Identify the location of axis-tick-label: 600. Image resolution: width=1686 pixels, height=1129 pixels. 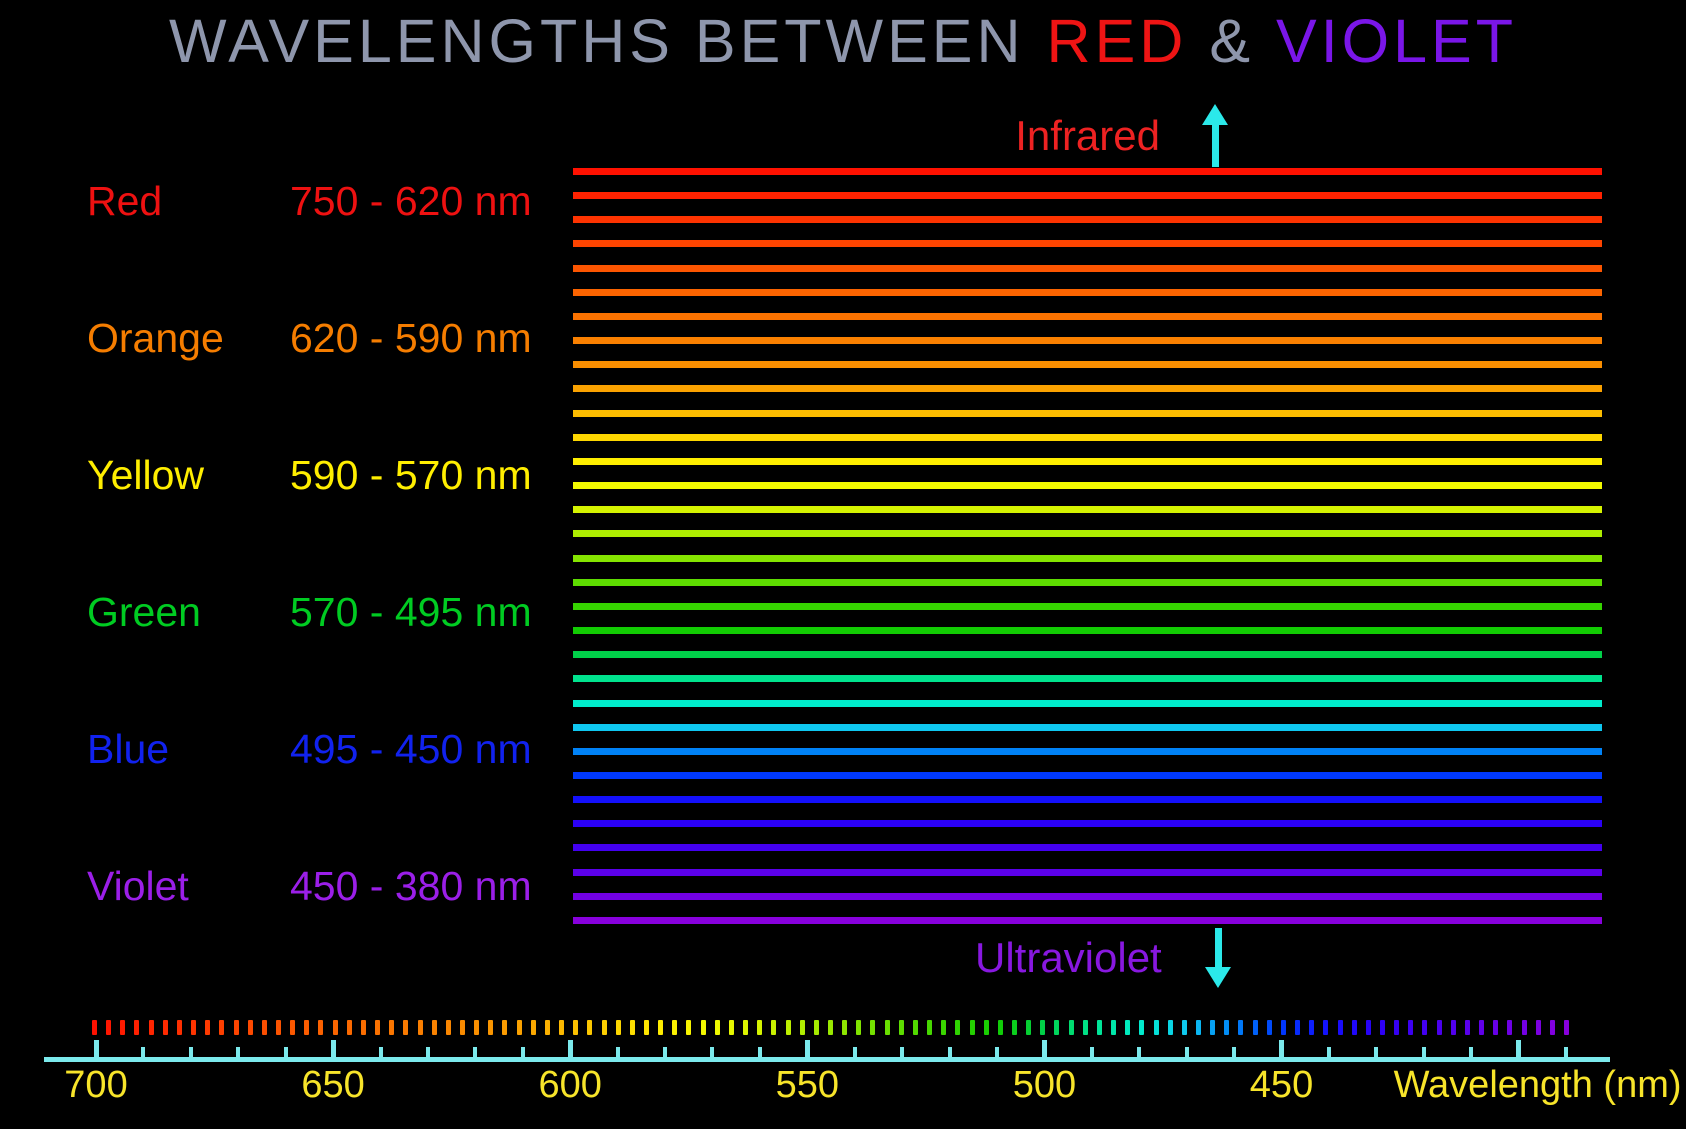
(570, 1085).